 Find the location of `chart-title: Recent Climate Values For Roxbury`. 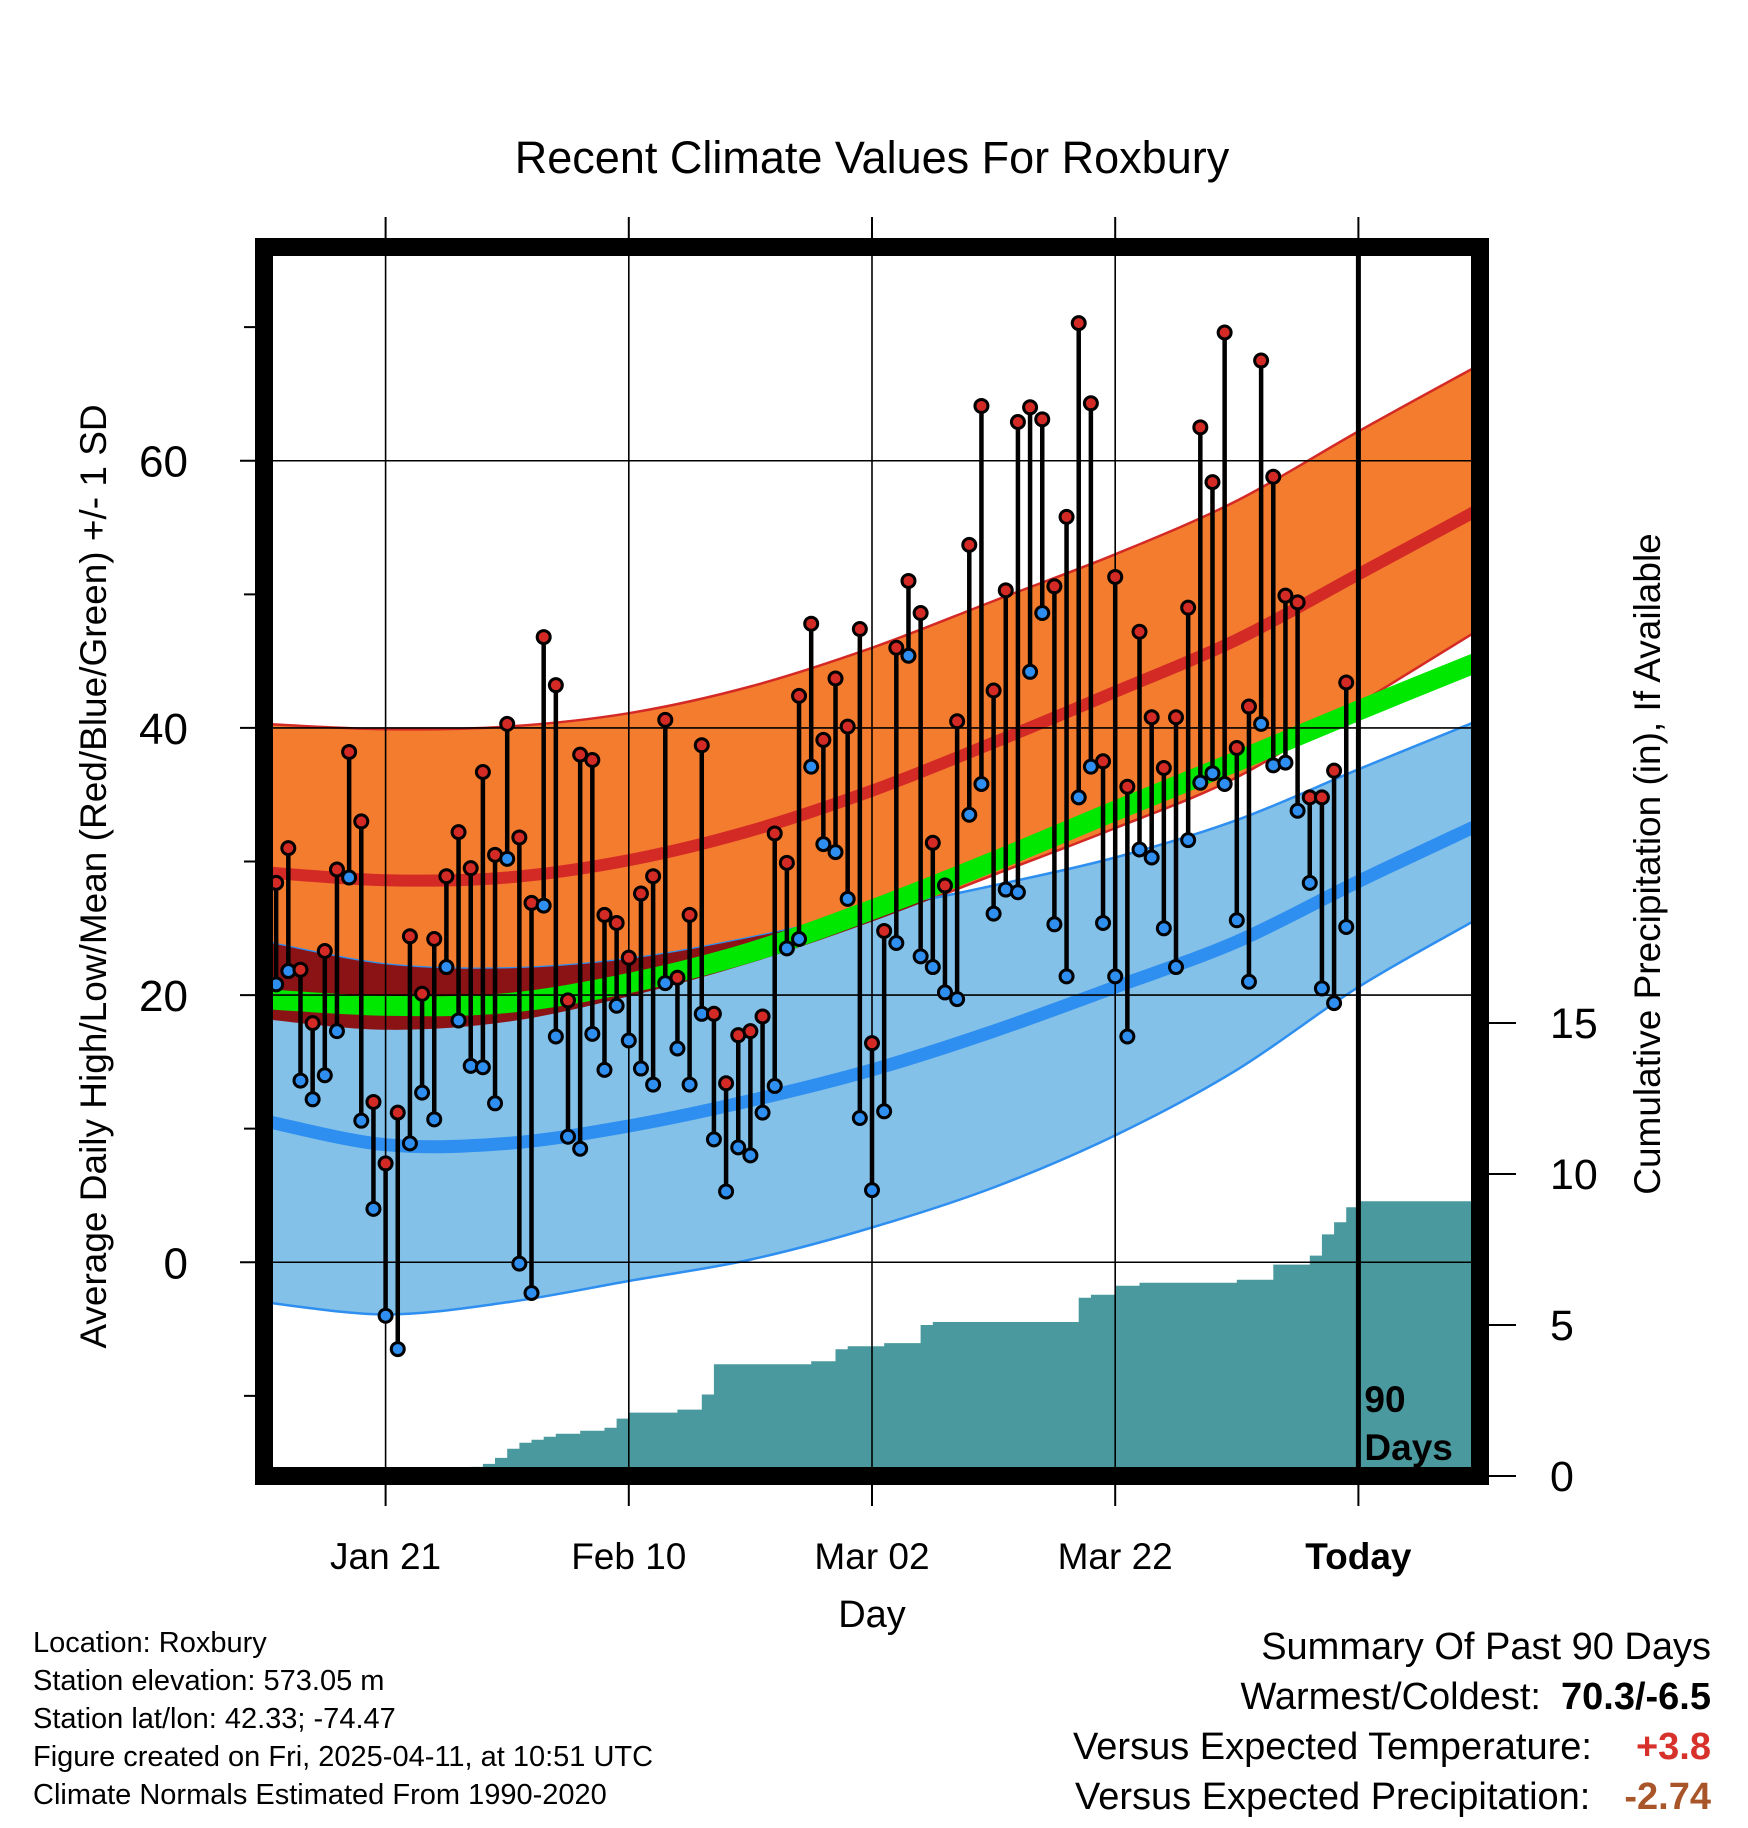

chart-title: Recent Climate Values For Roxbury is located at coordinates (872, 157).